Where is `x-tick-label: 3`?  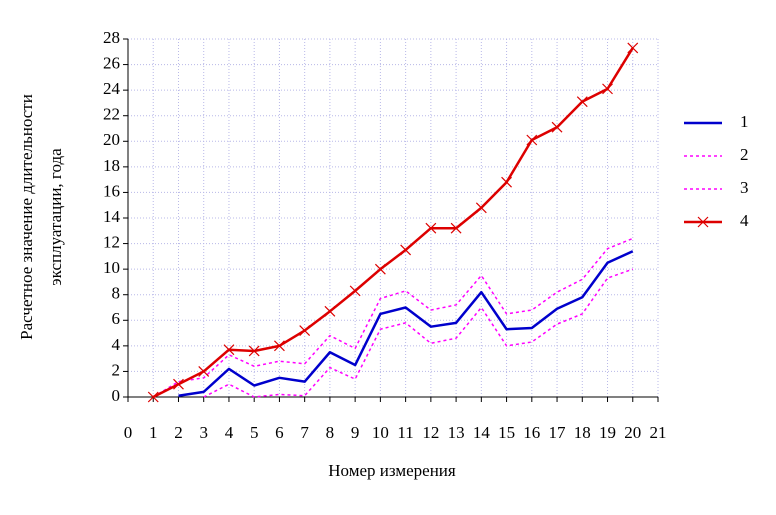 x-tick-label: 3 is located at coordinates (203, 432).